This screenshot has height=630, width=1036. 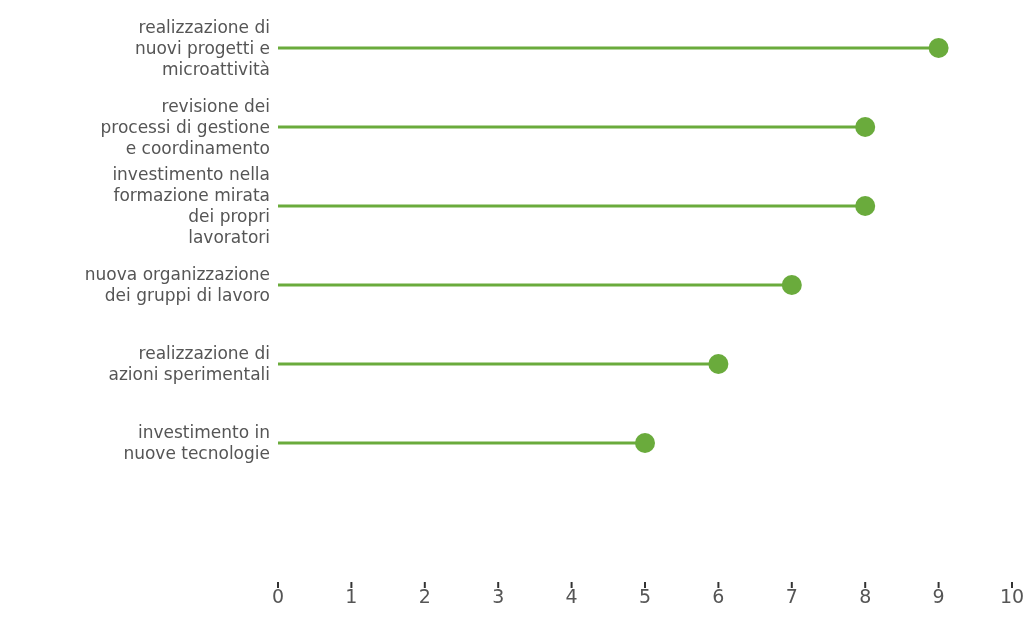 I want to click on y-tick-label: realizzazione di nuovi progetti e microattività, so click(x=202, y=47).